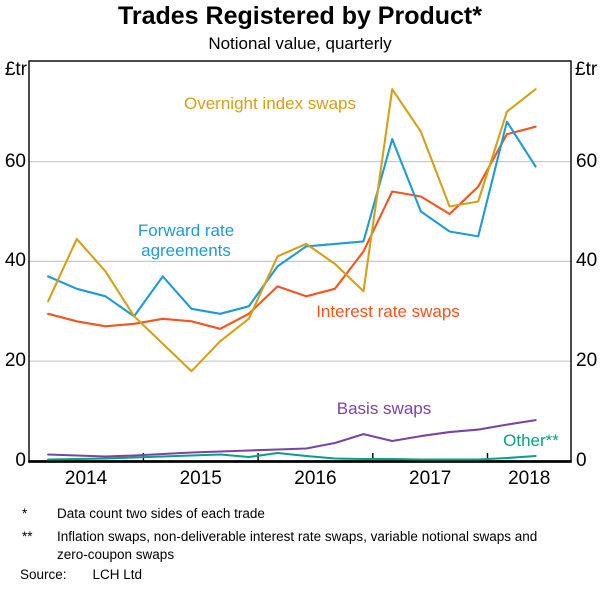 This screenshot has height=589, width=600. What do you see at coordinates (292, 438) in the screenshot?
I see `series-line-basis-swaps` at bounding box center [292, 438].